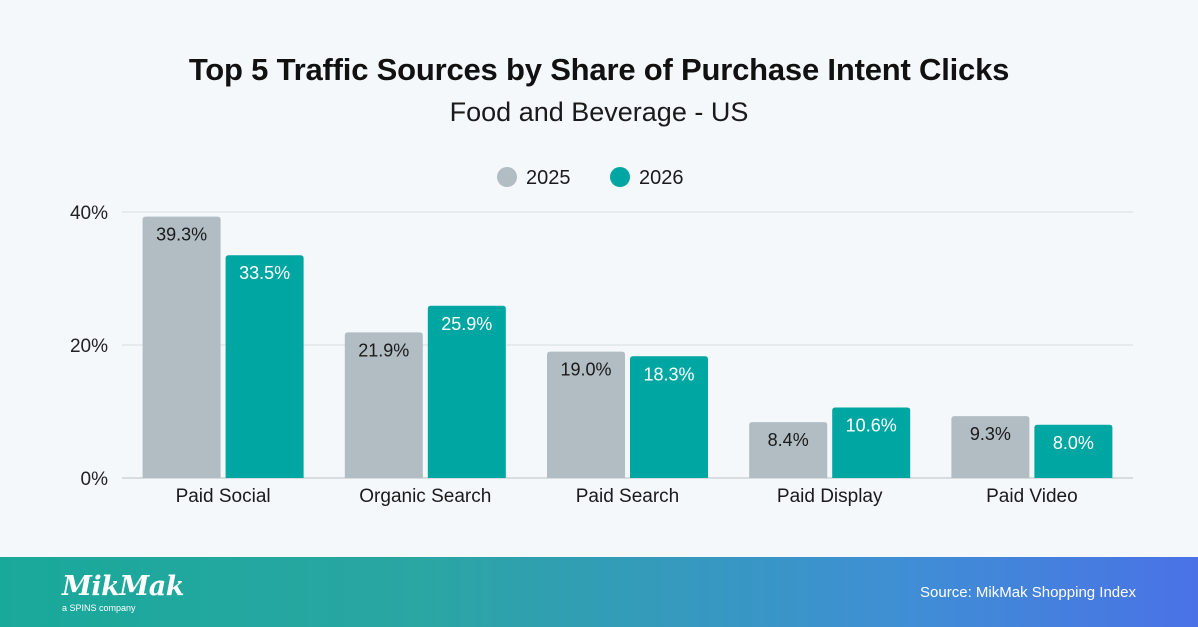  I want to click on x-tick-label: Paid Display, so click(830, 496).